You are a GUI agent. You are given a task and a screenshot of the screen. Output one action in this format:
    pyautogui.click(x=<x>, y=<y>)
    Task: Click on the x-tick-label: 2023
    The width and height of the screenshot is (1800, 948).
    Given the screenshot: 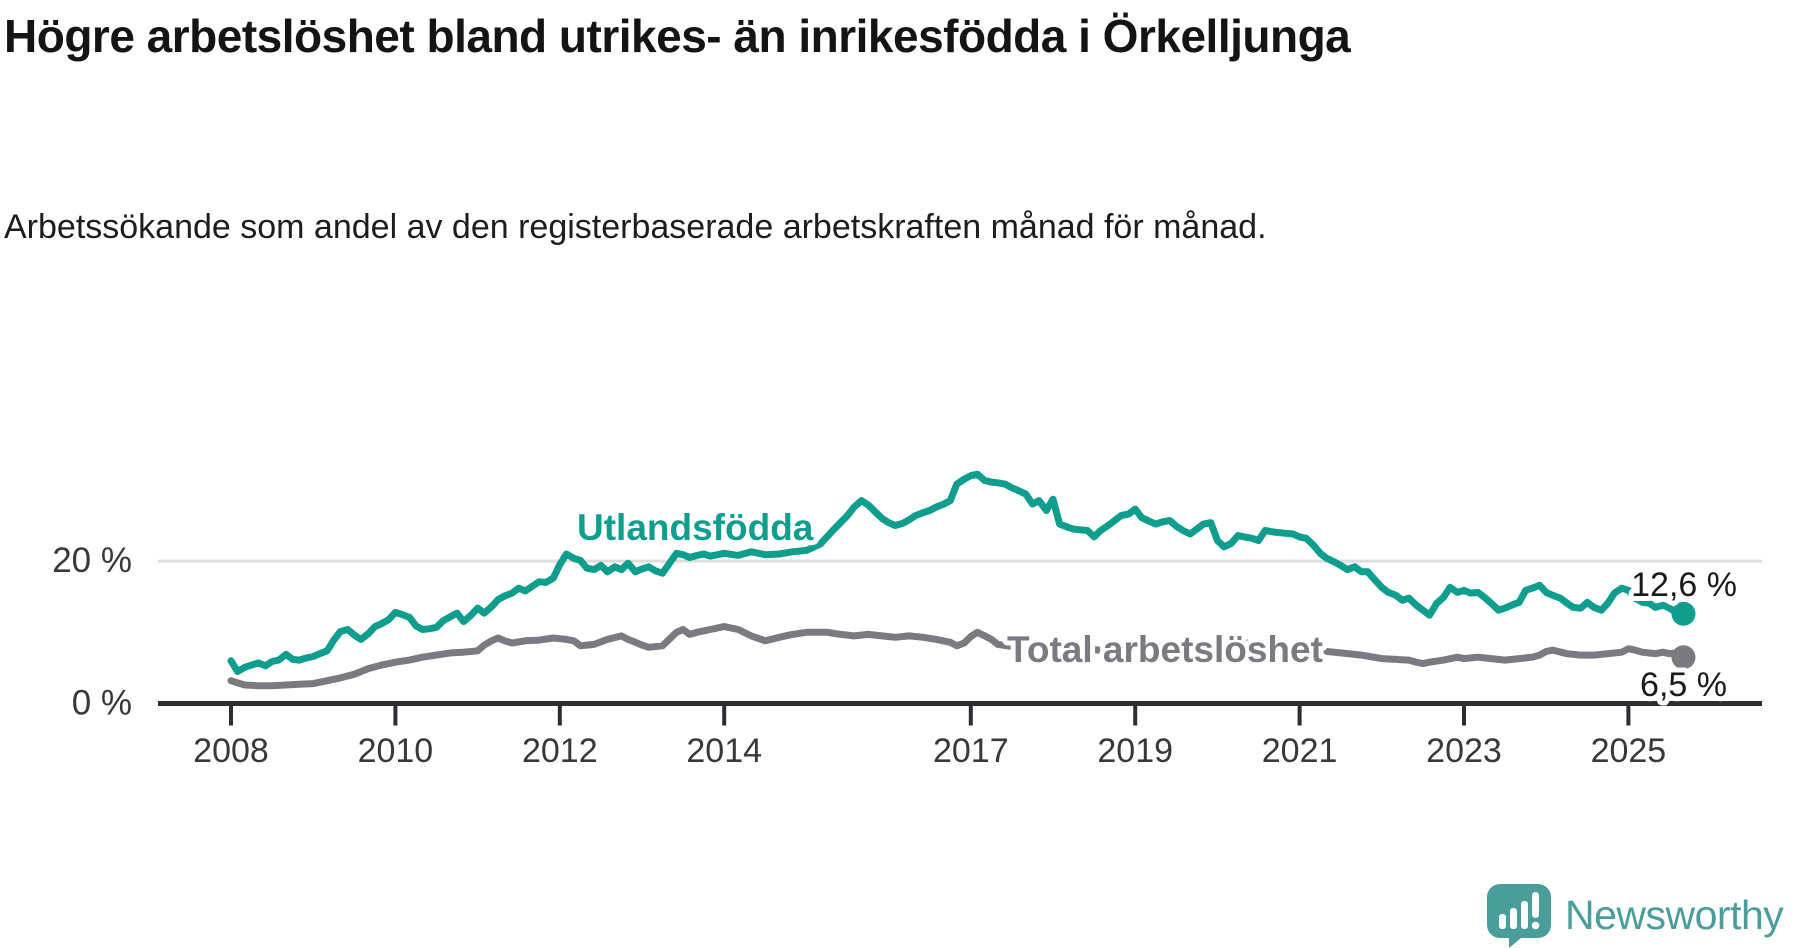 What is the action you would take?
    pyautogui.click(x=1464, y=751)
    